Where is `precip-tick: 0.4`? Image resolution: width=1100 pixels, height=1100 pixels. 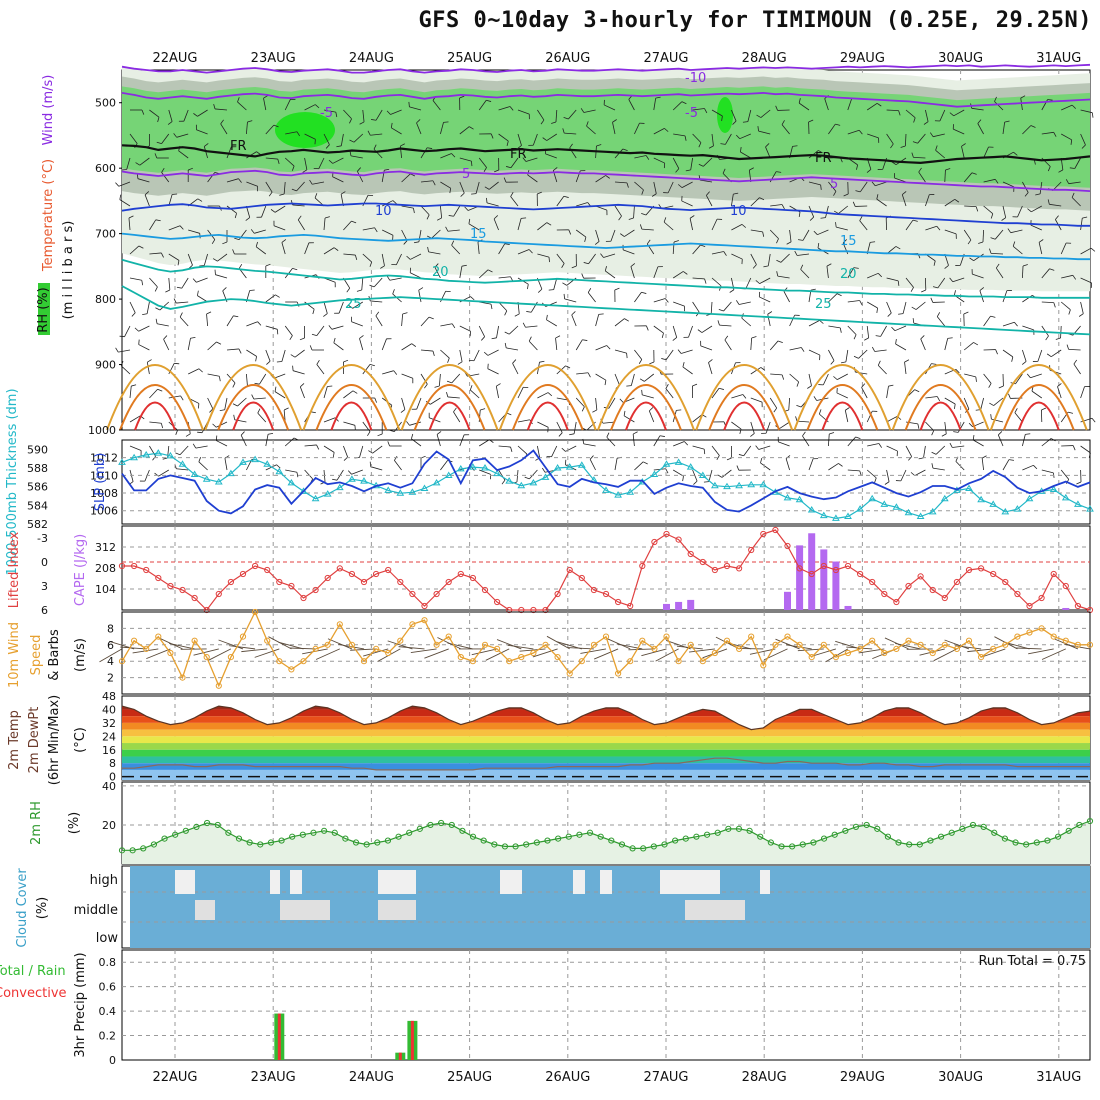
precip-tick: 0.4 is located at coordinates (108, 1011).